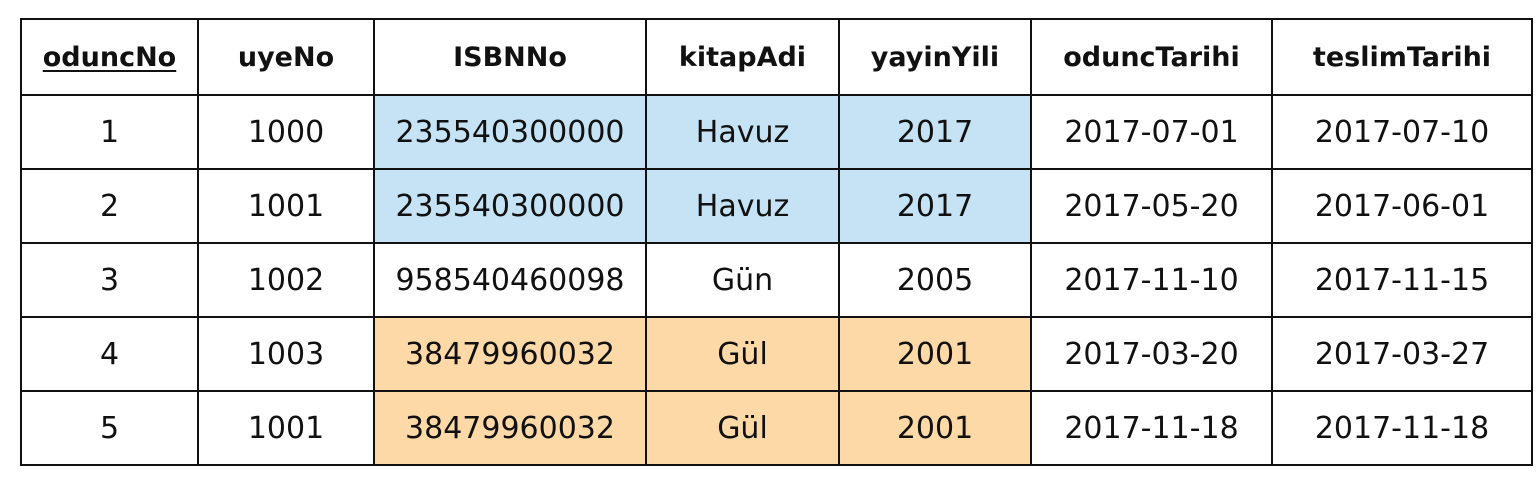 The width and height of the screenshot is (1539, 486). I want to click on column-header-yayinyili: yayinYili, so click(935, 57).